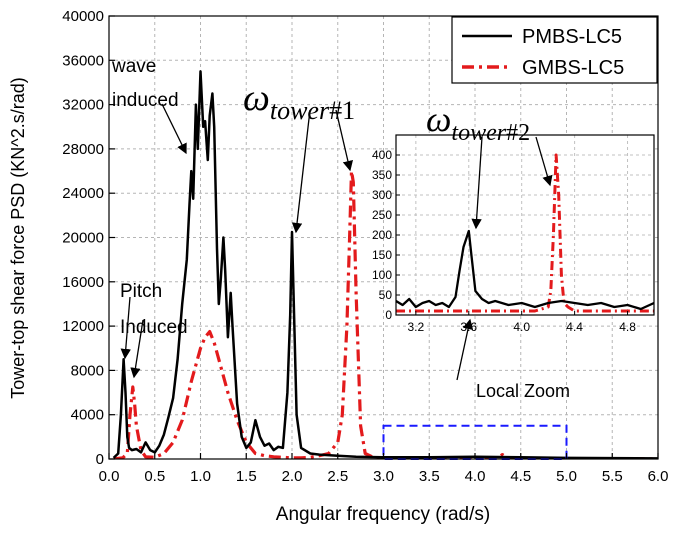 The height and width of the screenshot is (535, 673). Describe the element at coordinates (627, 327) in the screenshot. I see `inset-x-tick-label: 4.8` at that location.